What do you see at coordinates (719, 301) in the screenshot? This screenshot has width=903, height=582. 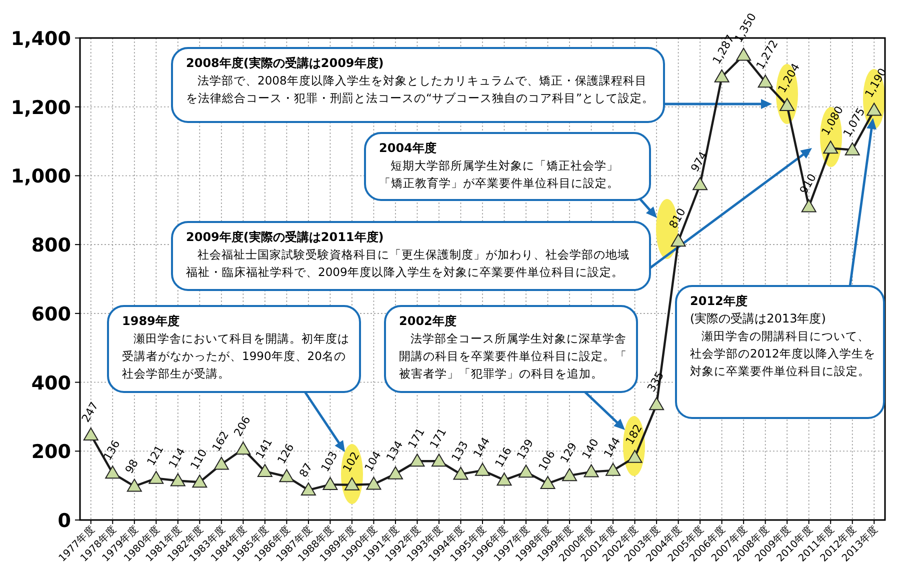 I see `annotation: 2012年度` at bounding box center [719, 301].